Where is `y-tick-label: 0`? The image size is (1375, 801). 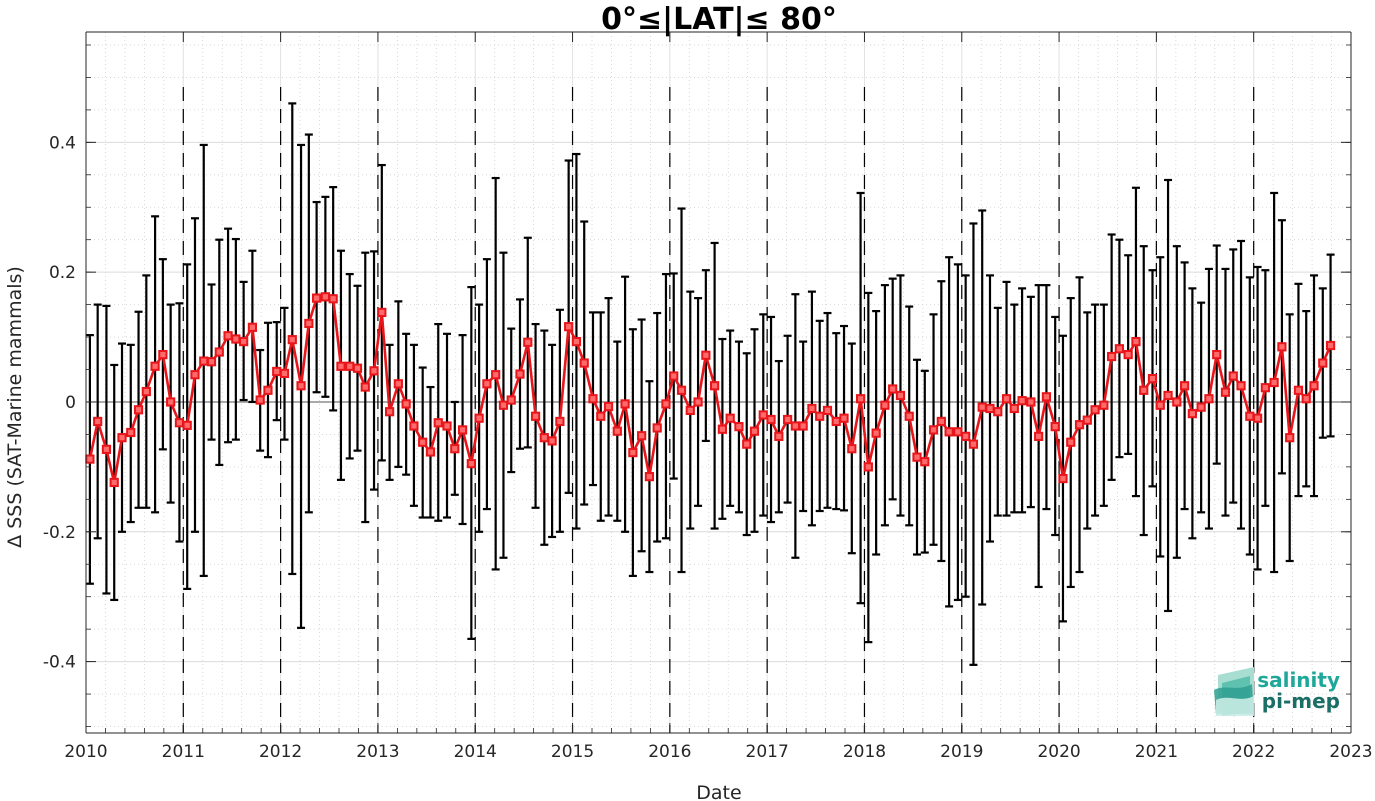
y-tick-label: 0 is located at coordinates (70, 403).